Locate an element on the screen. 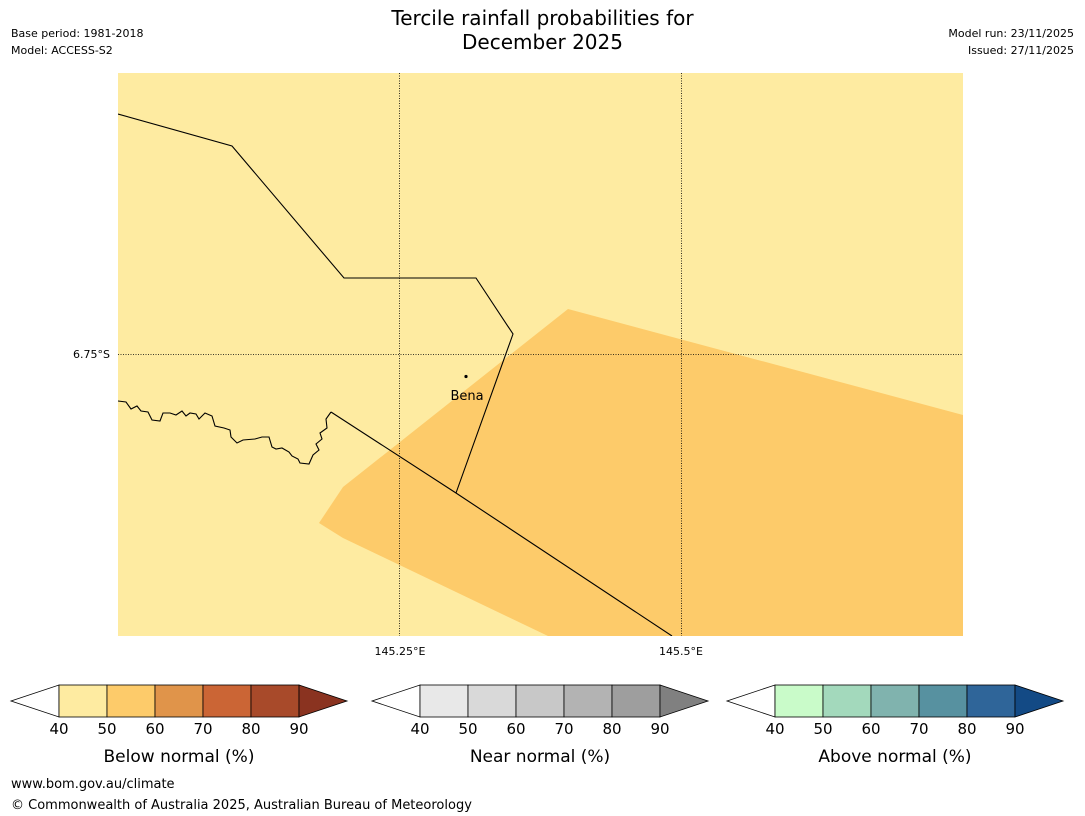  colorbar-label: Above normal (%) is located at coordinates (894, 757).